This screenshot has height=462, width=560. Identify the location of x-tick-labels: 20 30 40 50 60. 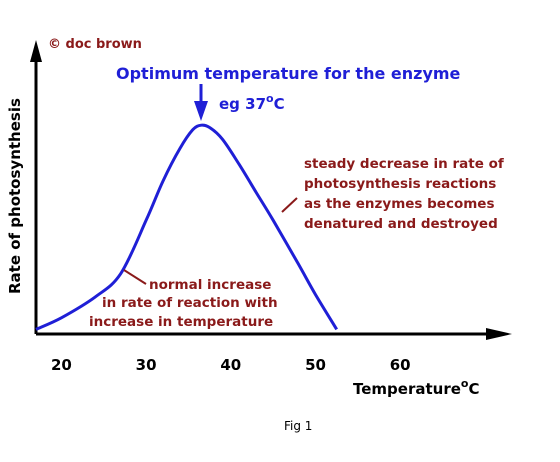
(231, 365).